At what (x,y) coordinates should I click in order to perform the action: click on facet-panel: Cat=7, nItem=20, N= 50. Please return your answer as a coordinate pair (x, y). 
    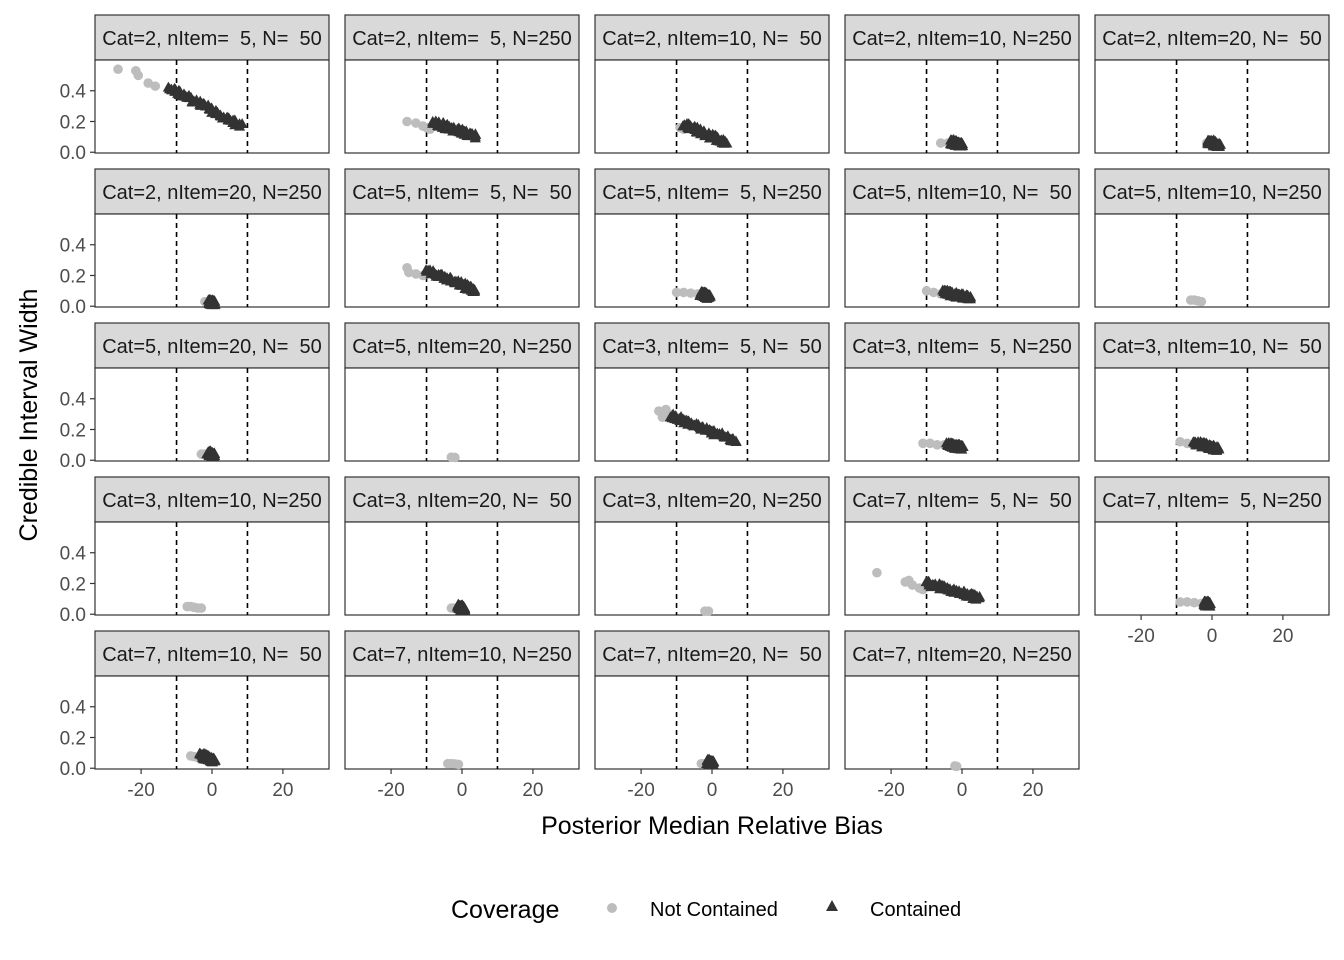
    Looking at the image, I should click on (712, 700).